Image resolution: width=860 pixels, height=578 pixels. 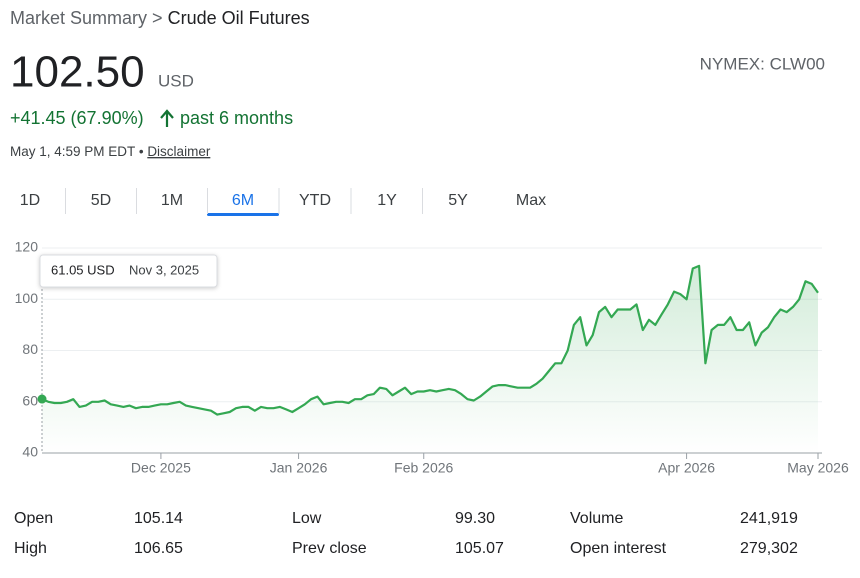 What do you see at coordinates (30, 200) in the screenshot?
I see `tab: 1D` at bounding box center [30, 200].